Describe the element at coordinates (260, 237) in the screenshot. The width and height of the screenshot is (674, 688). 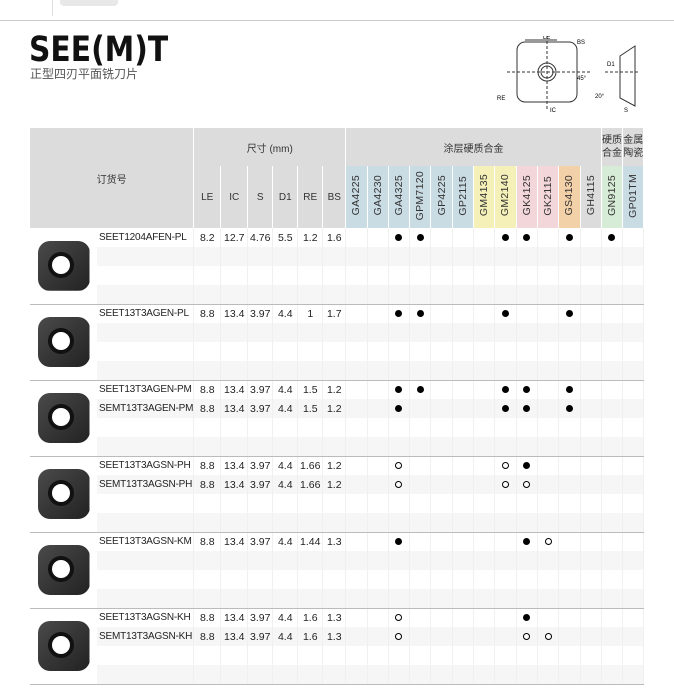
I see `dim-value-s: 4.76` at that location.